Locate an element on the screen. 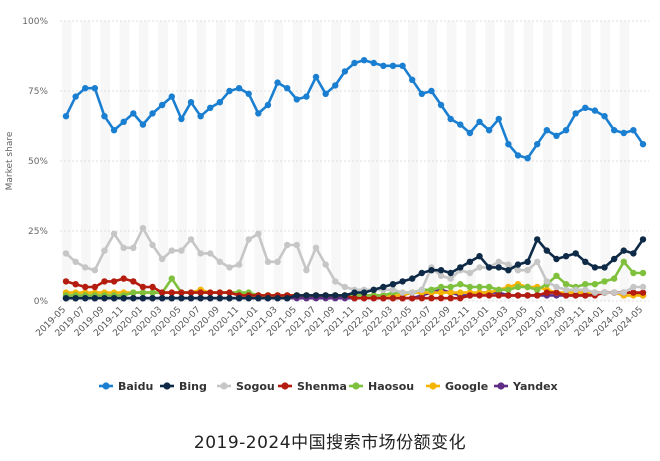 The image size is (660, 461). y-axis-label: Market share is located at coordinates (10, 160).